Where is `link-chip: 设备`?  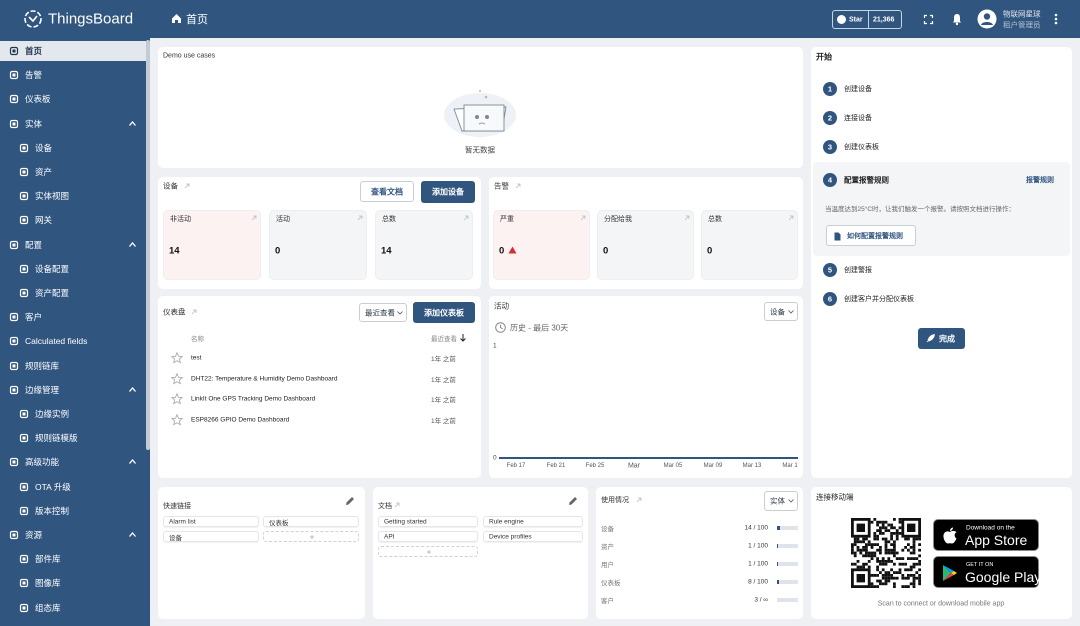
link-chip: 设备 is located at coordinates (211, 536).